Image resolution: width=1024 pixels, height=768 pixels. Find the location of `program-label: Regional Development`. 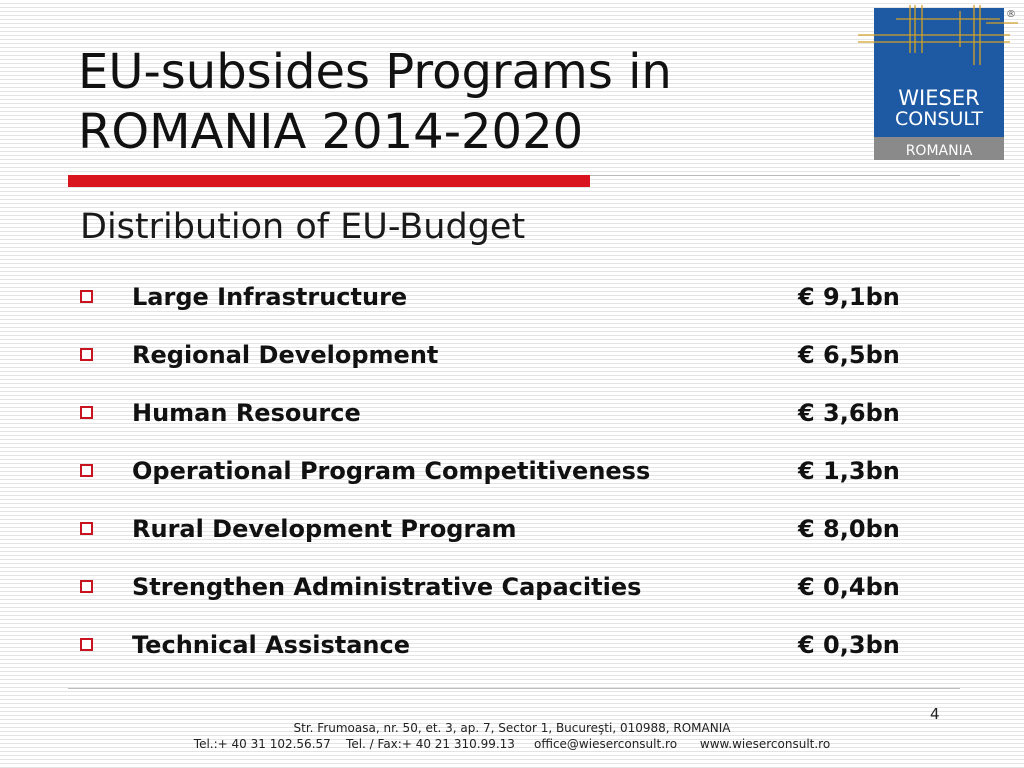

program-label: Regional Development is located at coordinates (285, 355).